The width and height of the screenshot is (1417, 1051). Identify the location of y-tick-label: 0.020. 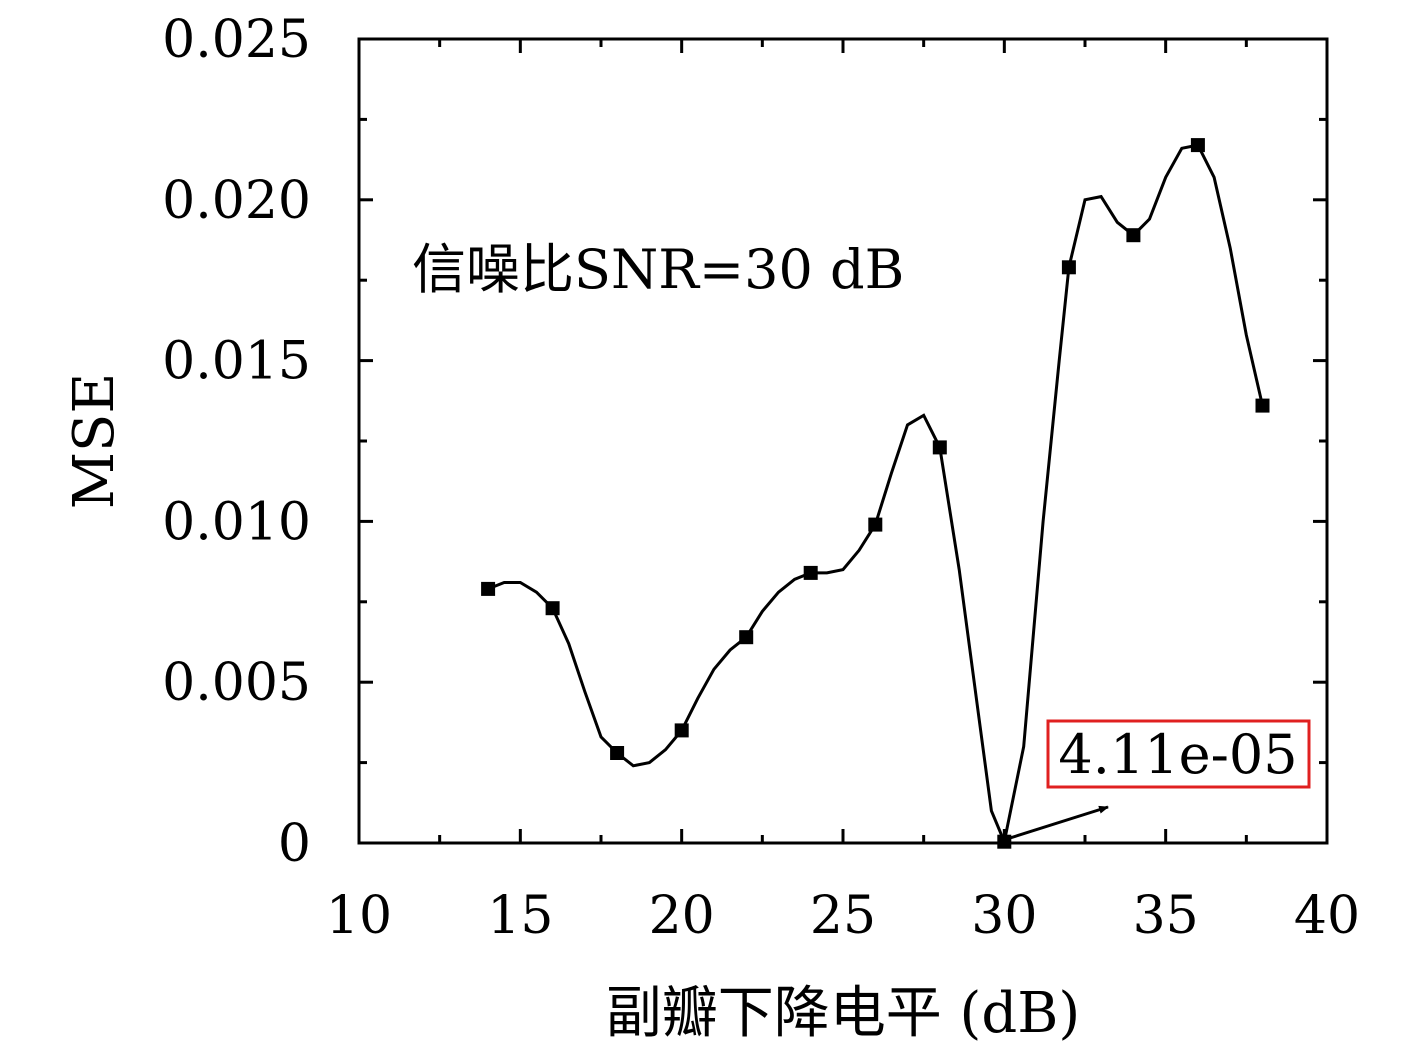
(236, 201).